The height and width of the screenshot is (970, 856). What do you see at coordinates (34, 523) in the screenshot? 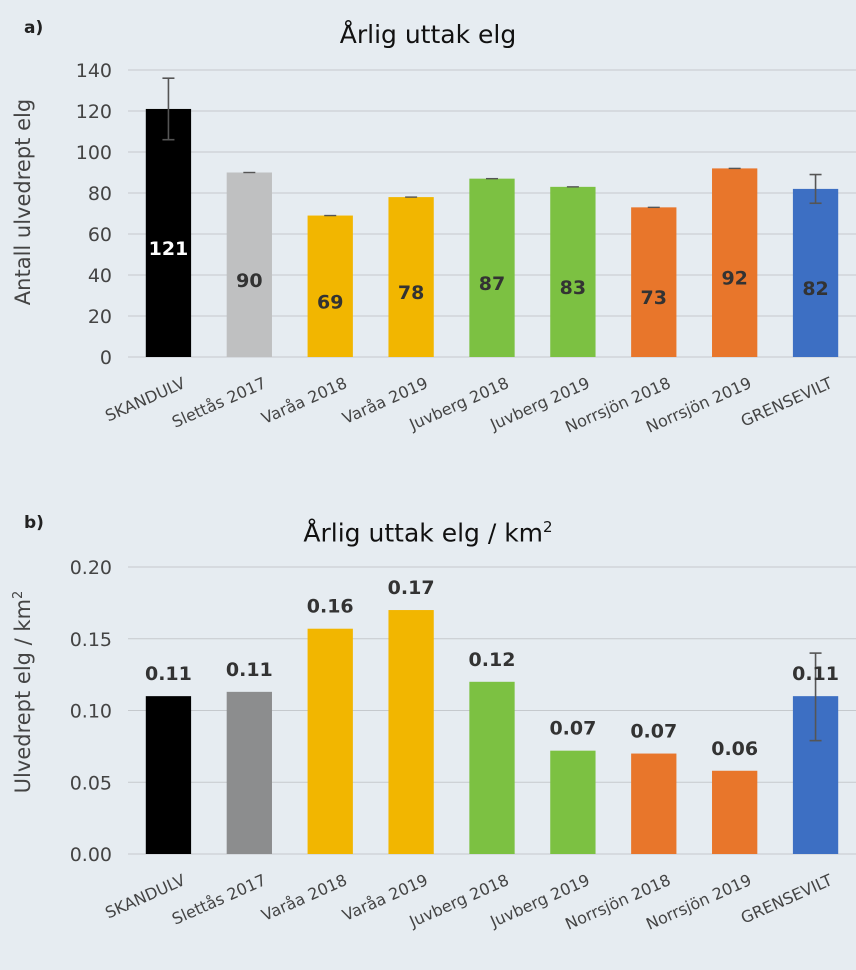
I see `panel-label: b)` at bounding box center [34, 523].